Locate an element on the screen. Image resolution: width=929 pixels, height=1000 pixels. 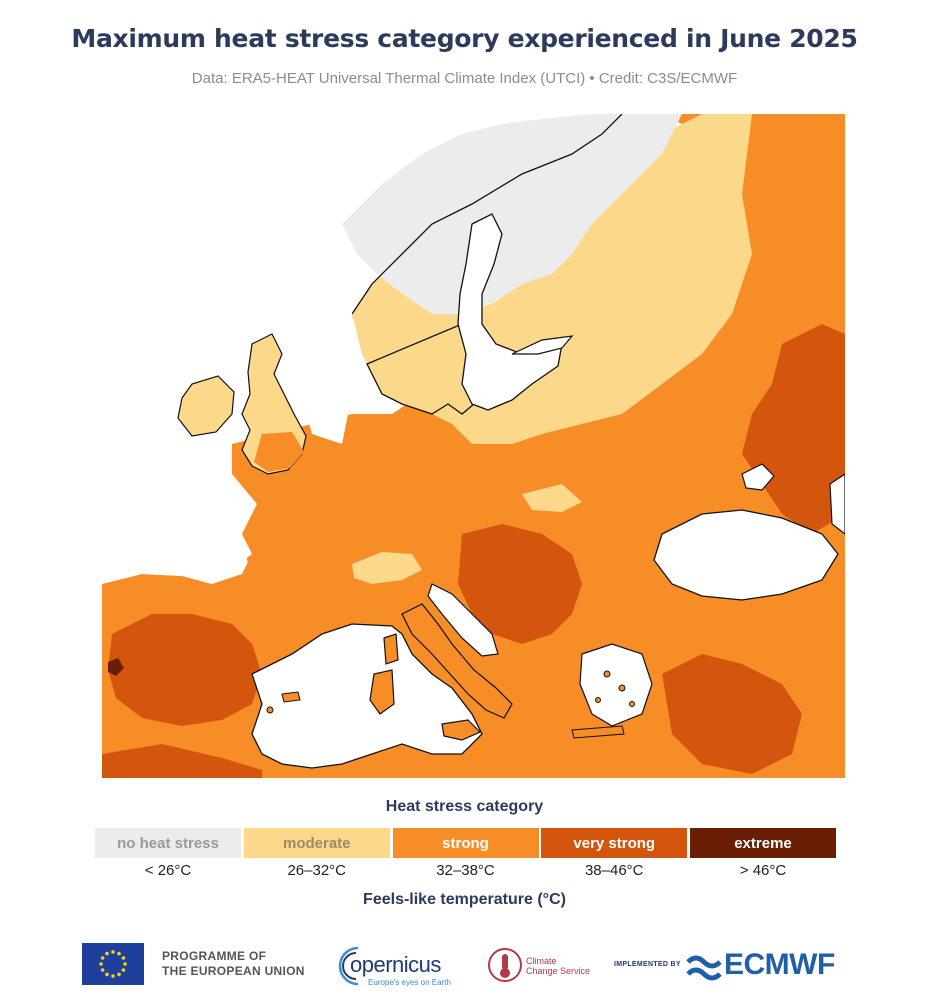
legend-swatch-strong: strong is located at coordinates (465, 843).